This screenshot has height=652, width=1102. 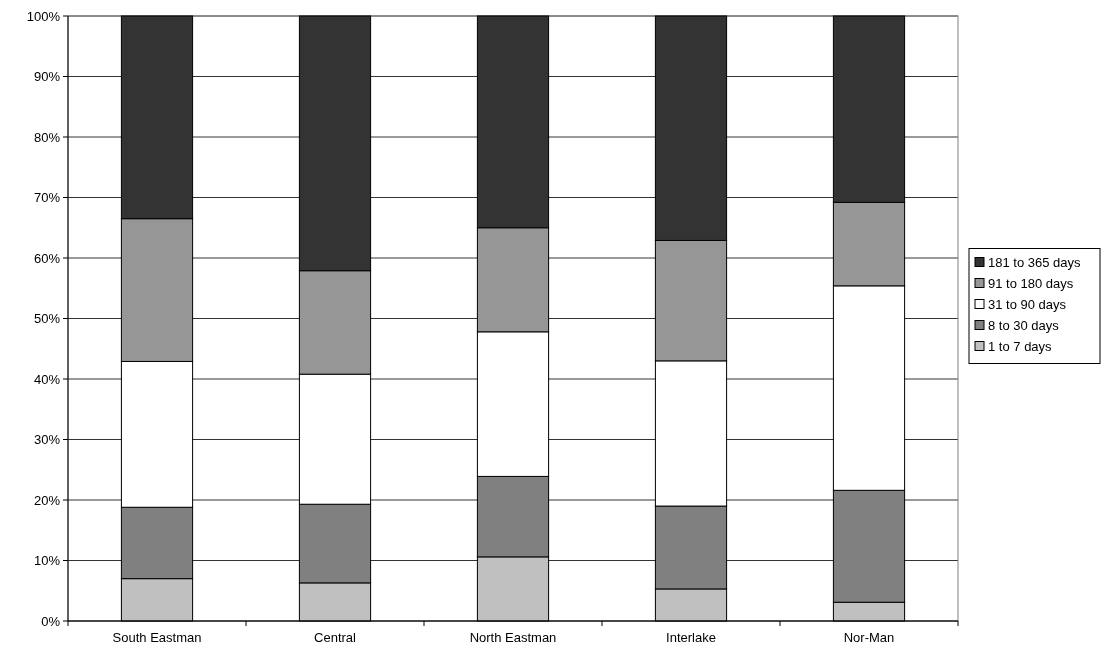 What do you see at coordinates (47, 77) in the screenshot?
I see `y-tick-label: 90%` at bounding box center [47, 77].